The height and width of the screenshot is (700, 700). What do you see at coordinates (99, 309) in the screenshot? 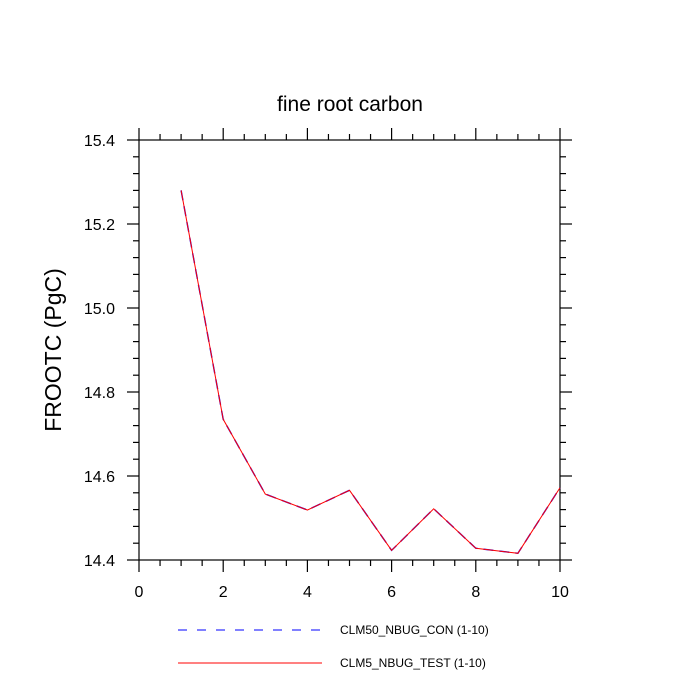
I see `y-tick-label: 15.0` at bounding box center [99, 309].